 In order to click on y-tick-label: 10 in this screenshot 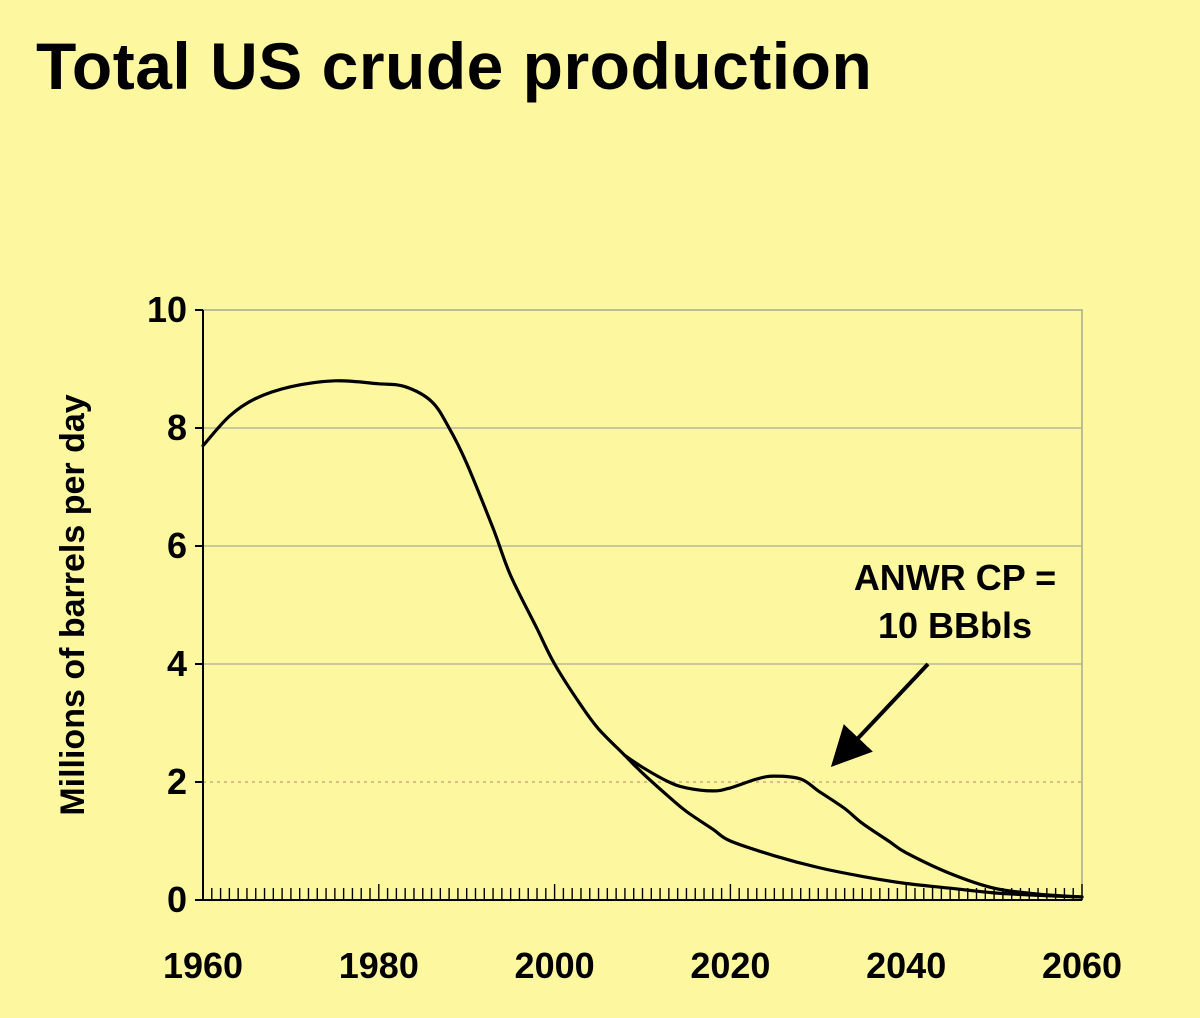, I will do `click(167, 309)`.